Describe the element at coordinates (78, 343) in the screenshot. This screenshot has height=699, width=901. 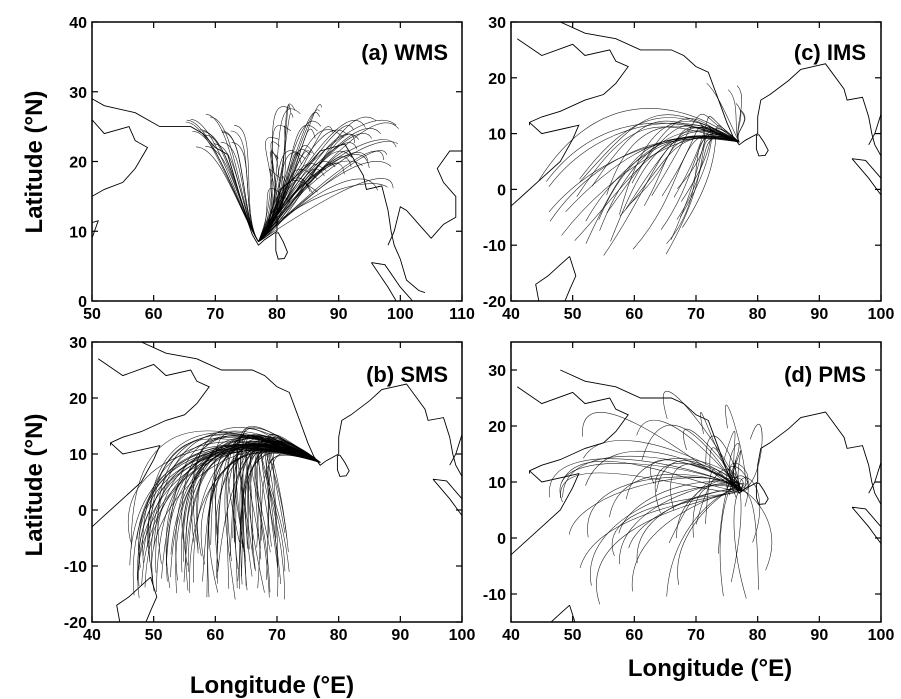
I see `y-tick-label: 30` at that location.